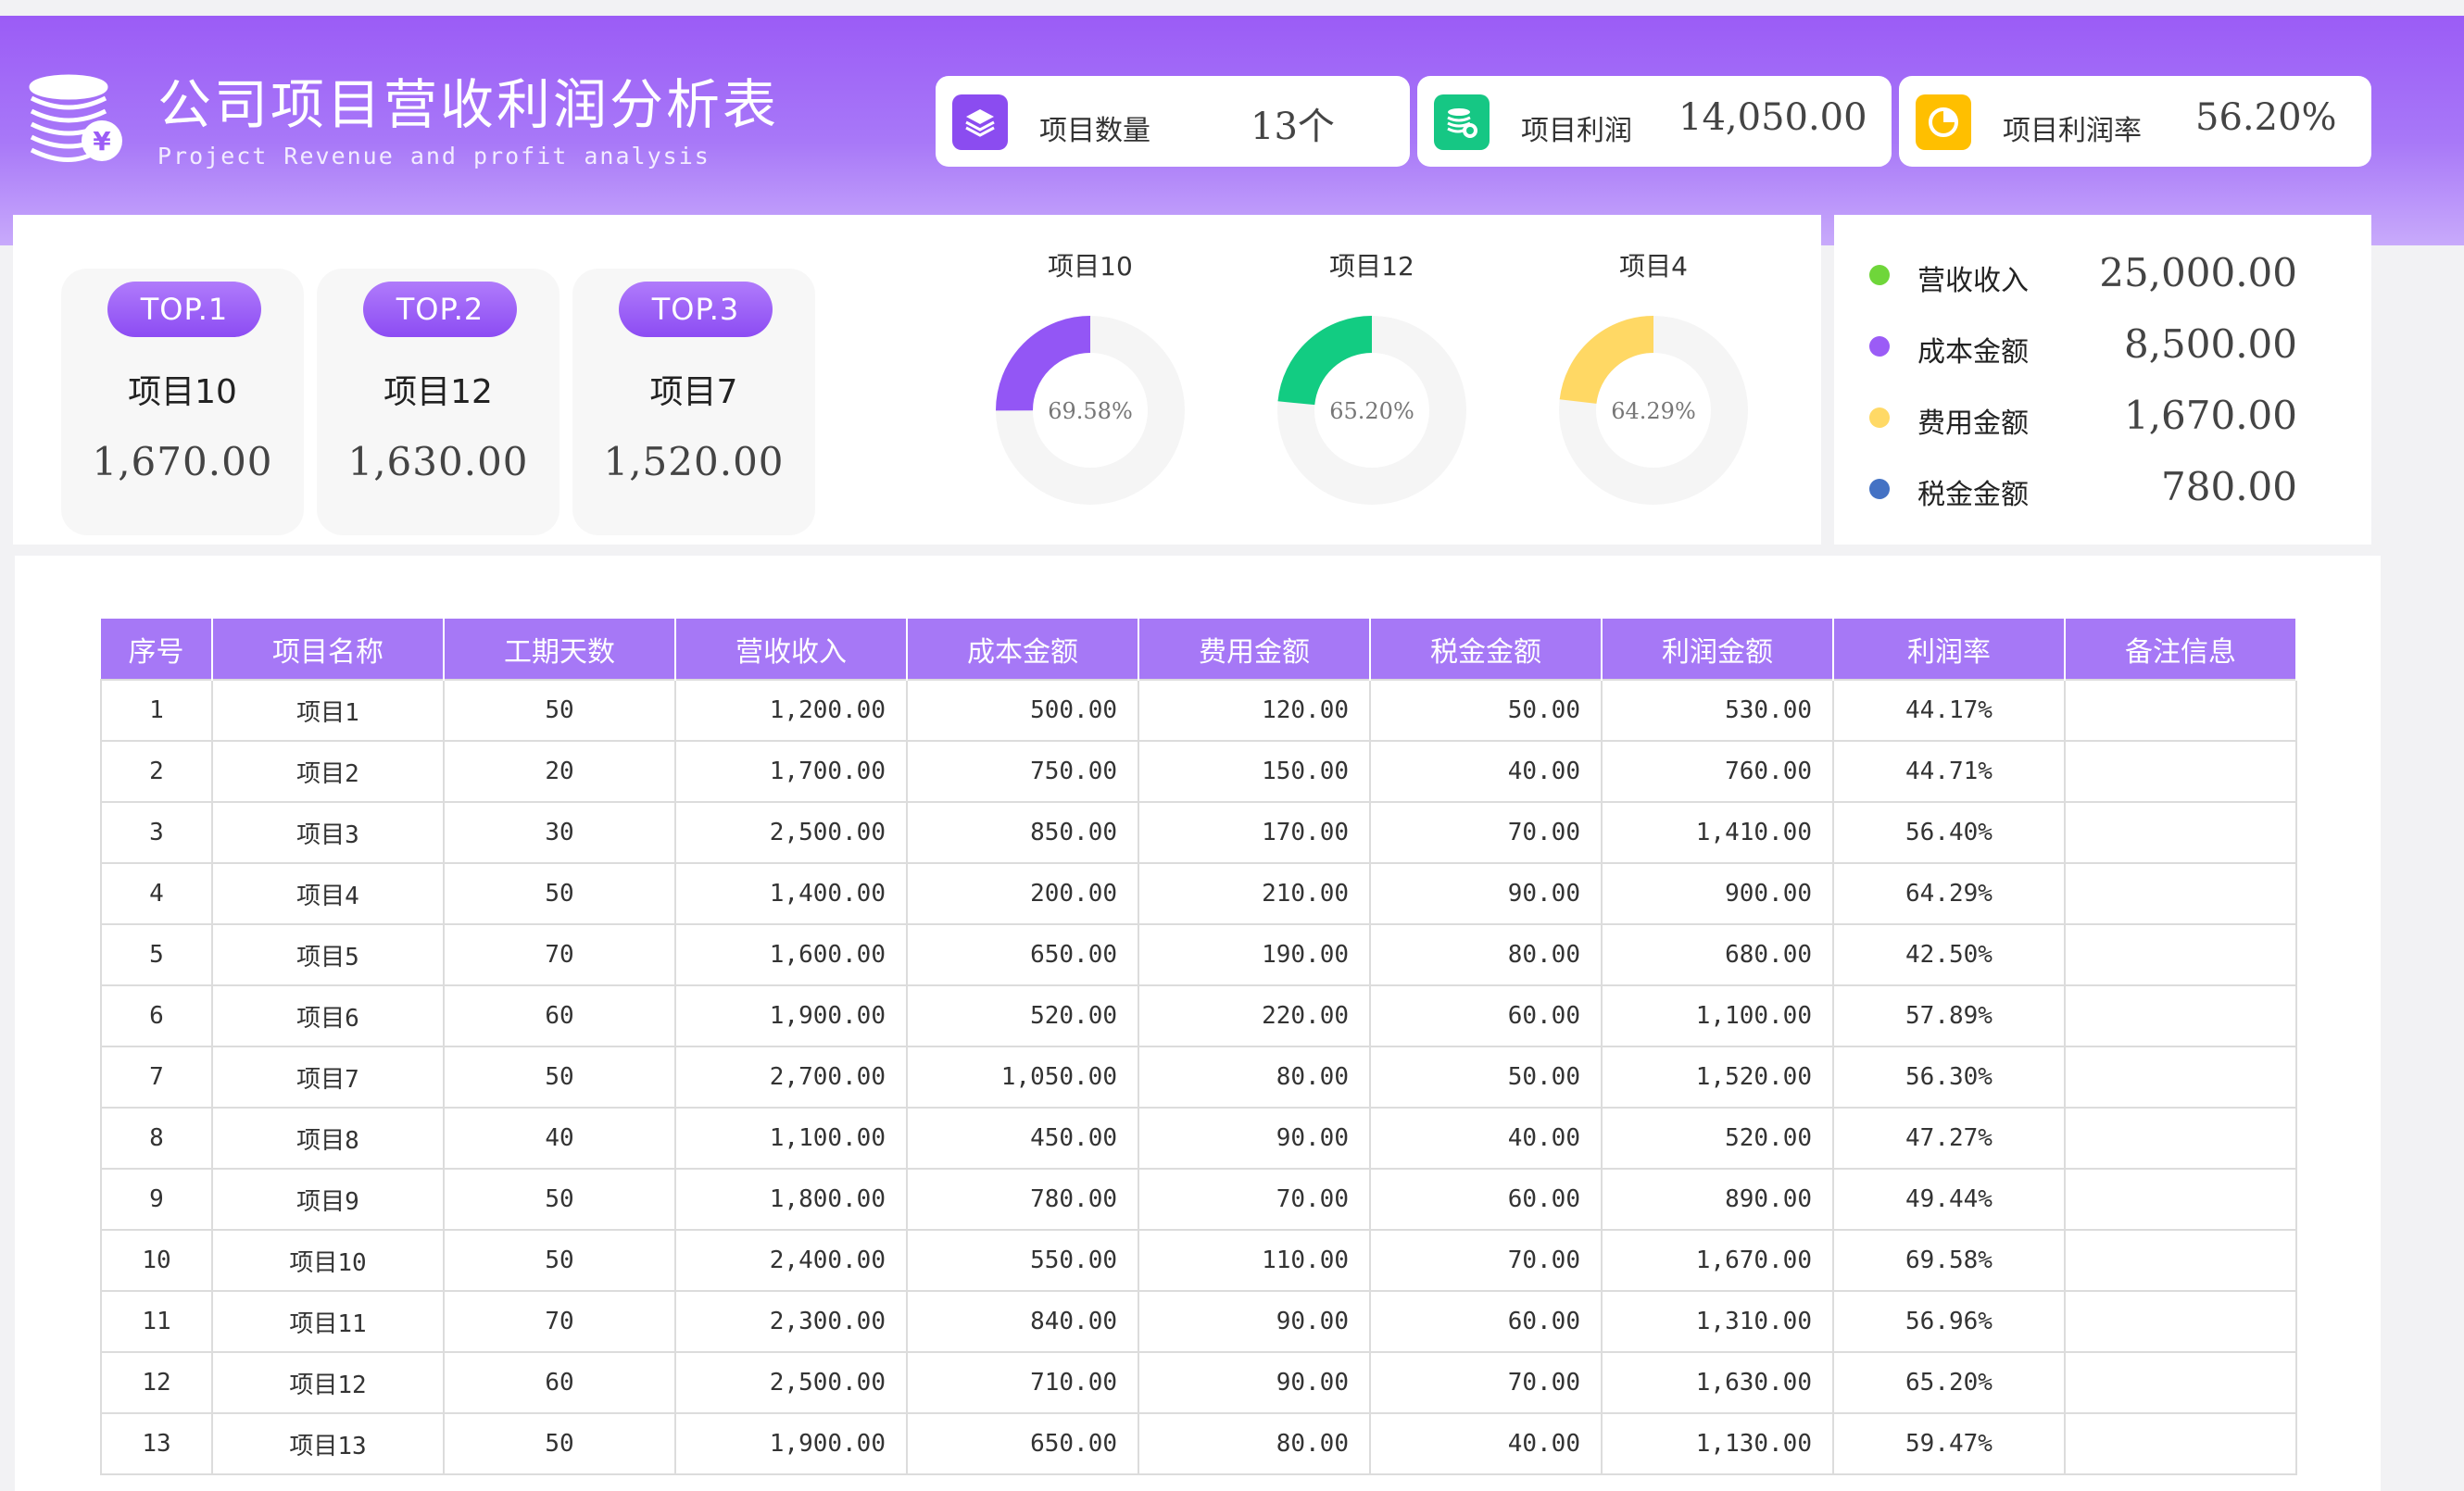 Image resolution: width=2464 pixels, height=1491 pixels. Describe the element at coordinates (791, 710) in the screenshot. I see `table-cell: 1,200.00` at that location.